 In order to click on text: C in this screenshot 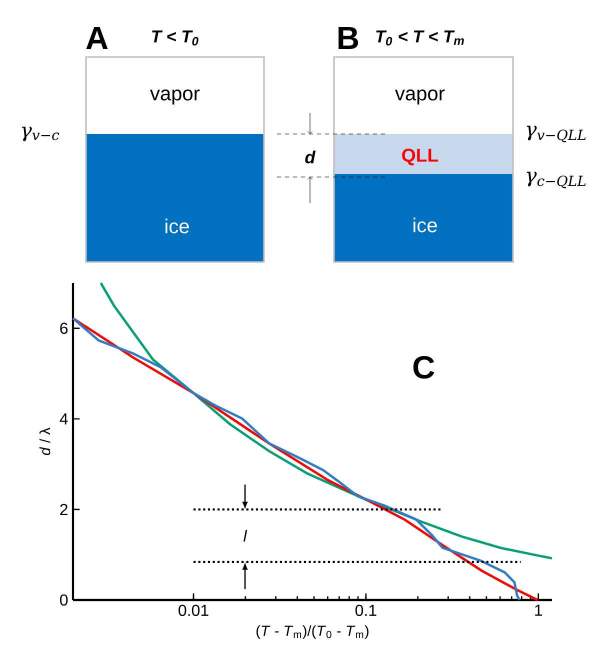, I will do `click(423, 367)`.